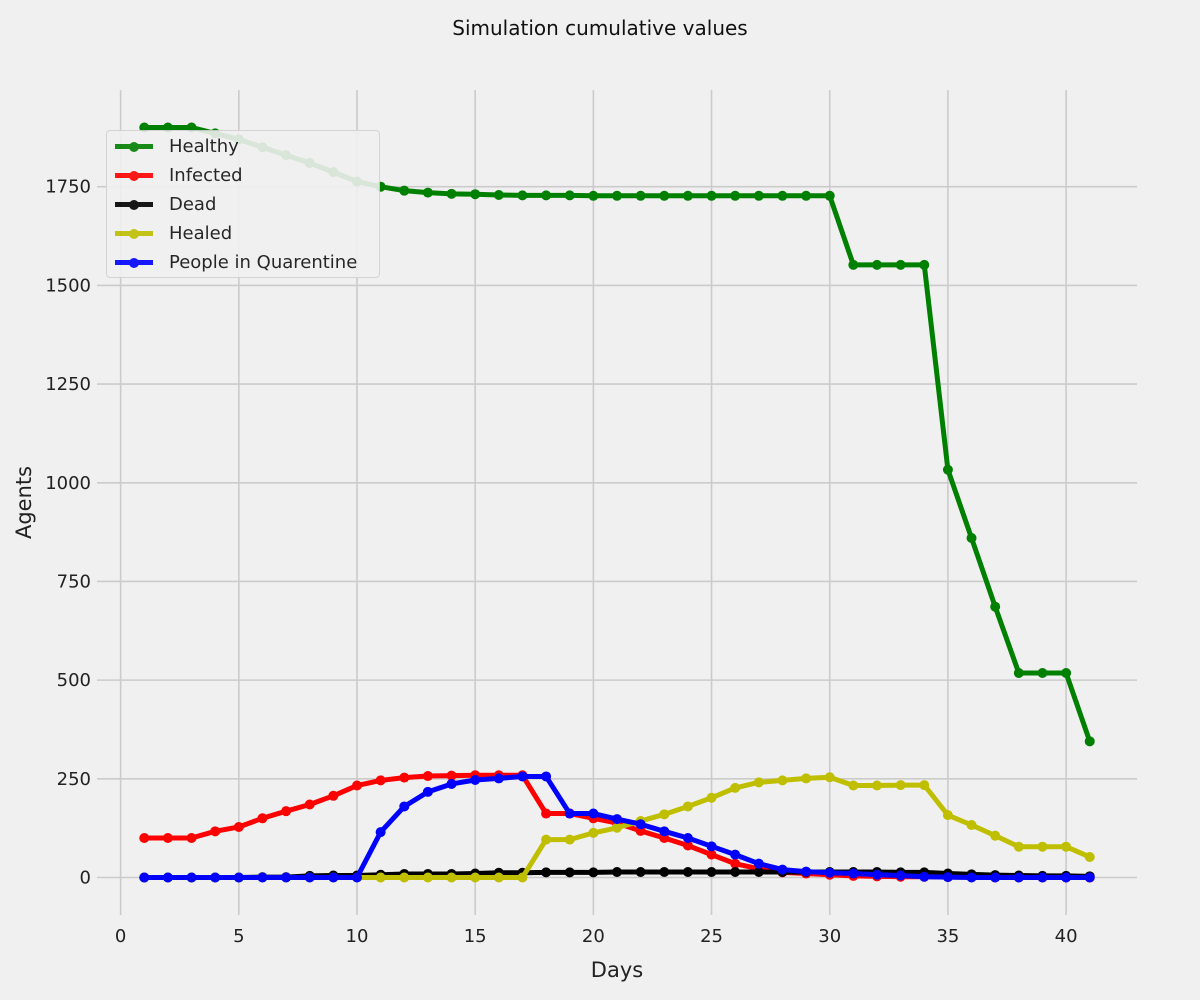 This screenshot has width=1200, height=1000. What do you see at coordinates (947, 936) in the screenshot?
I see `x-tick-label: 35` at bounding box center [947, 936].